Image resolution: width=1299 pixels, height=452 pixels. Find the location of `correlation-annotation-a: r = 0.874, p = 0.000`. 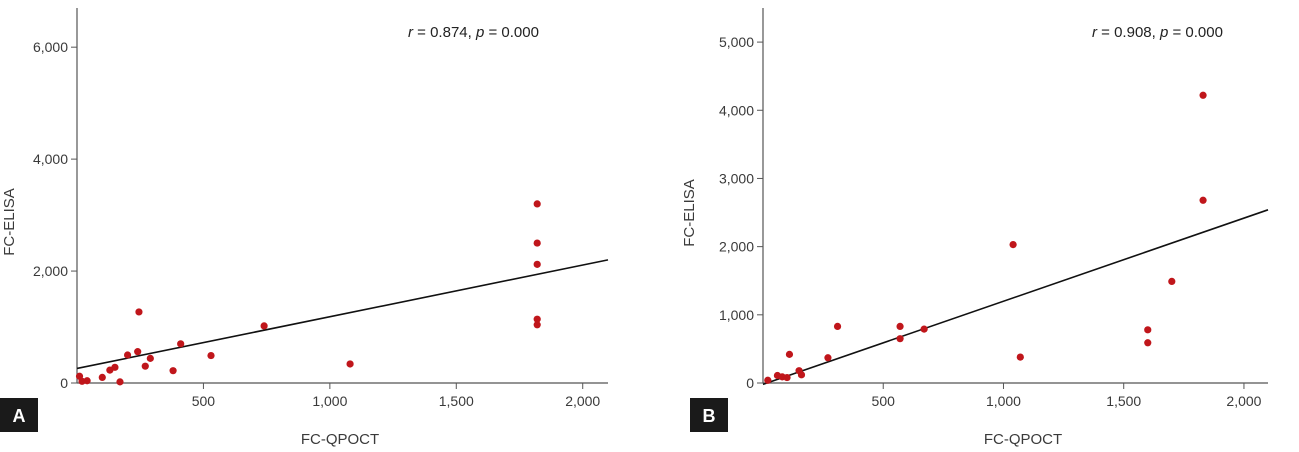

correlation-annotation-a: r = 0.874, p = 0.000 is located at coordinates (473, 32).